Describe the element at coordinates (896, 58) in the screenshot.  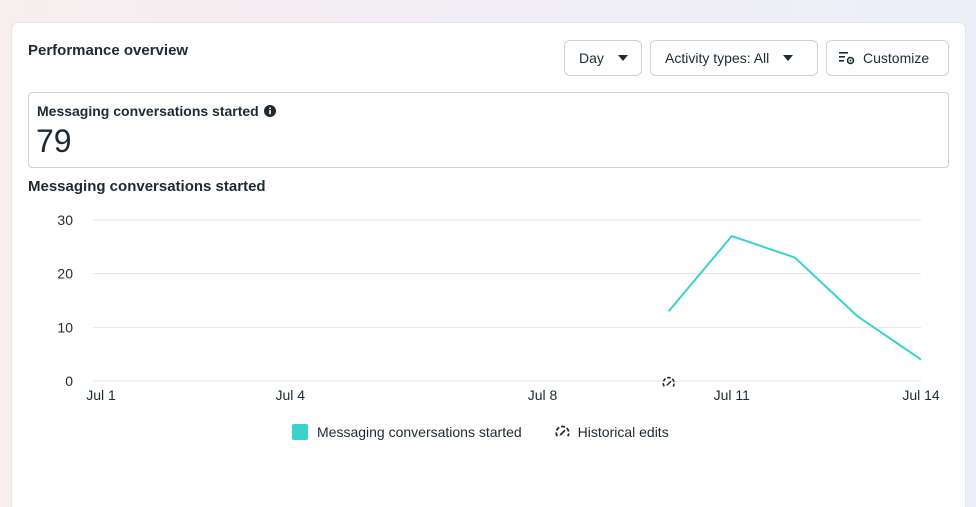
I see `customize-label: Customize` at that location.